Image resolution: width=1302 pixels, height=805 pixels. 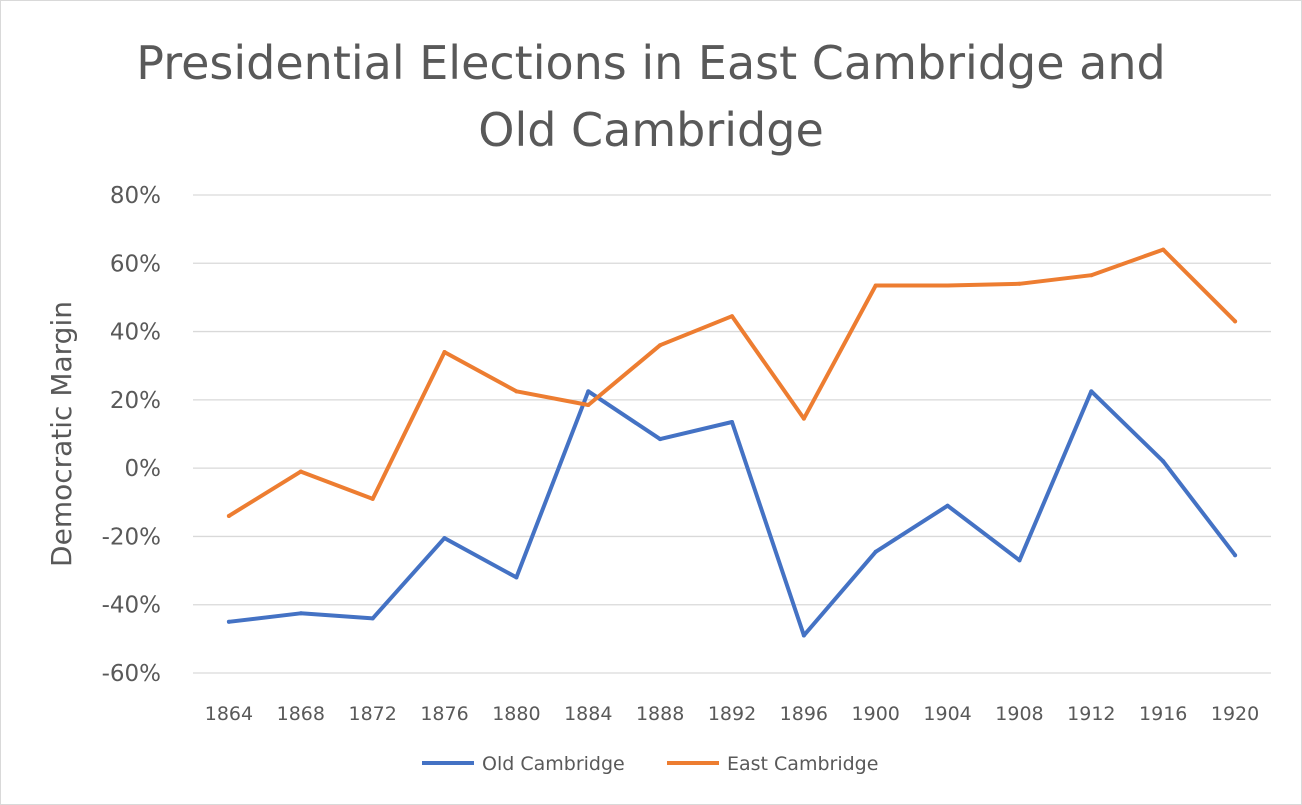 I want to click on x-tick-label: 1876, so click(x=444, y=714).